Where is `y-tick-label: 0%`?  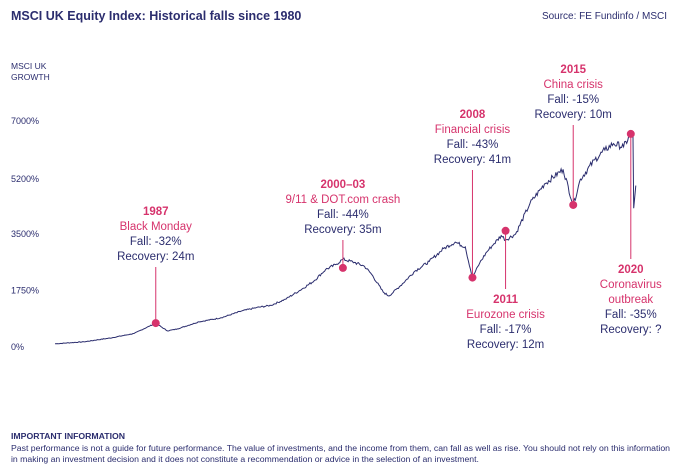
y-tick-label: 0% is located at coordinates (17, 347).